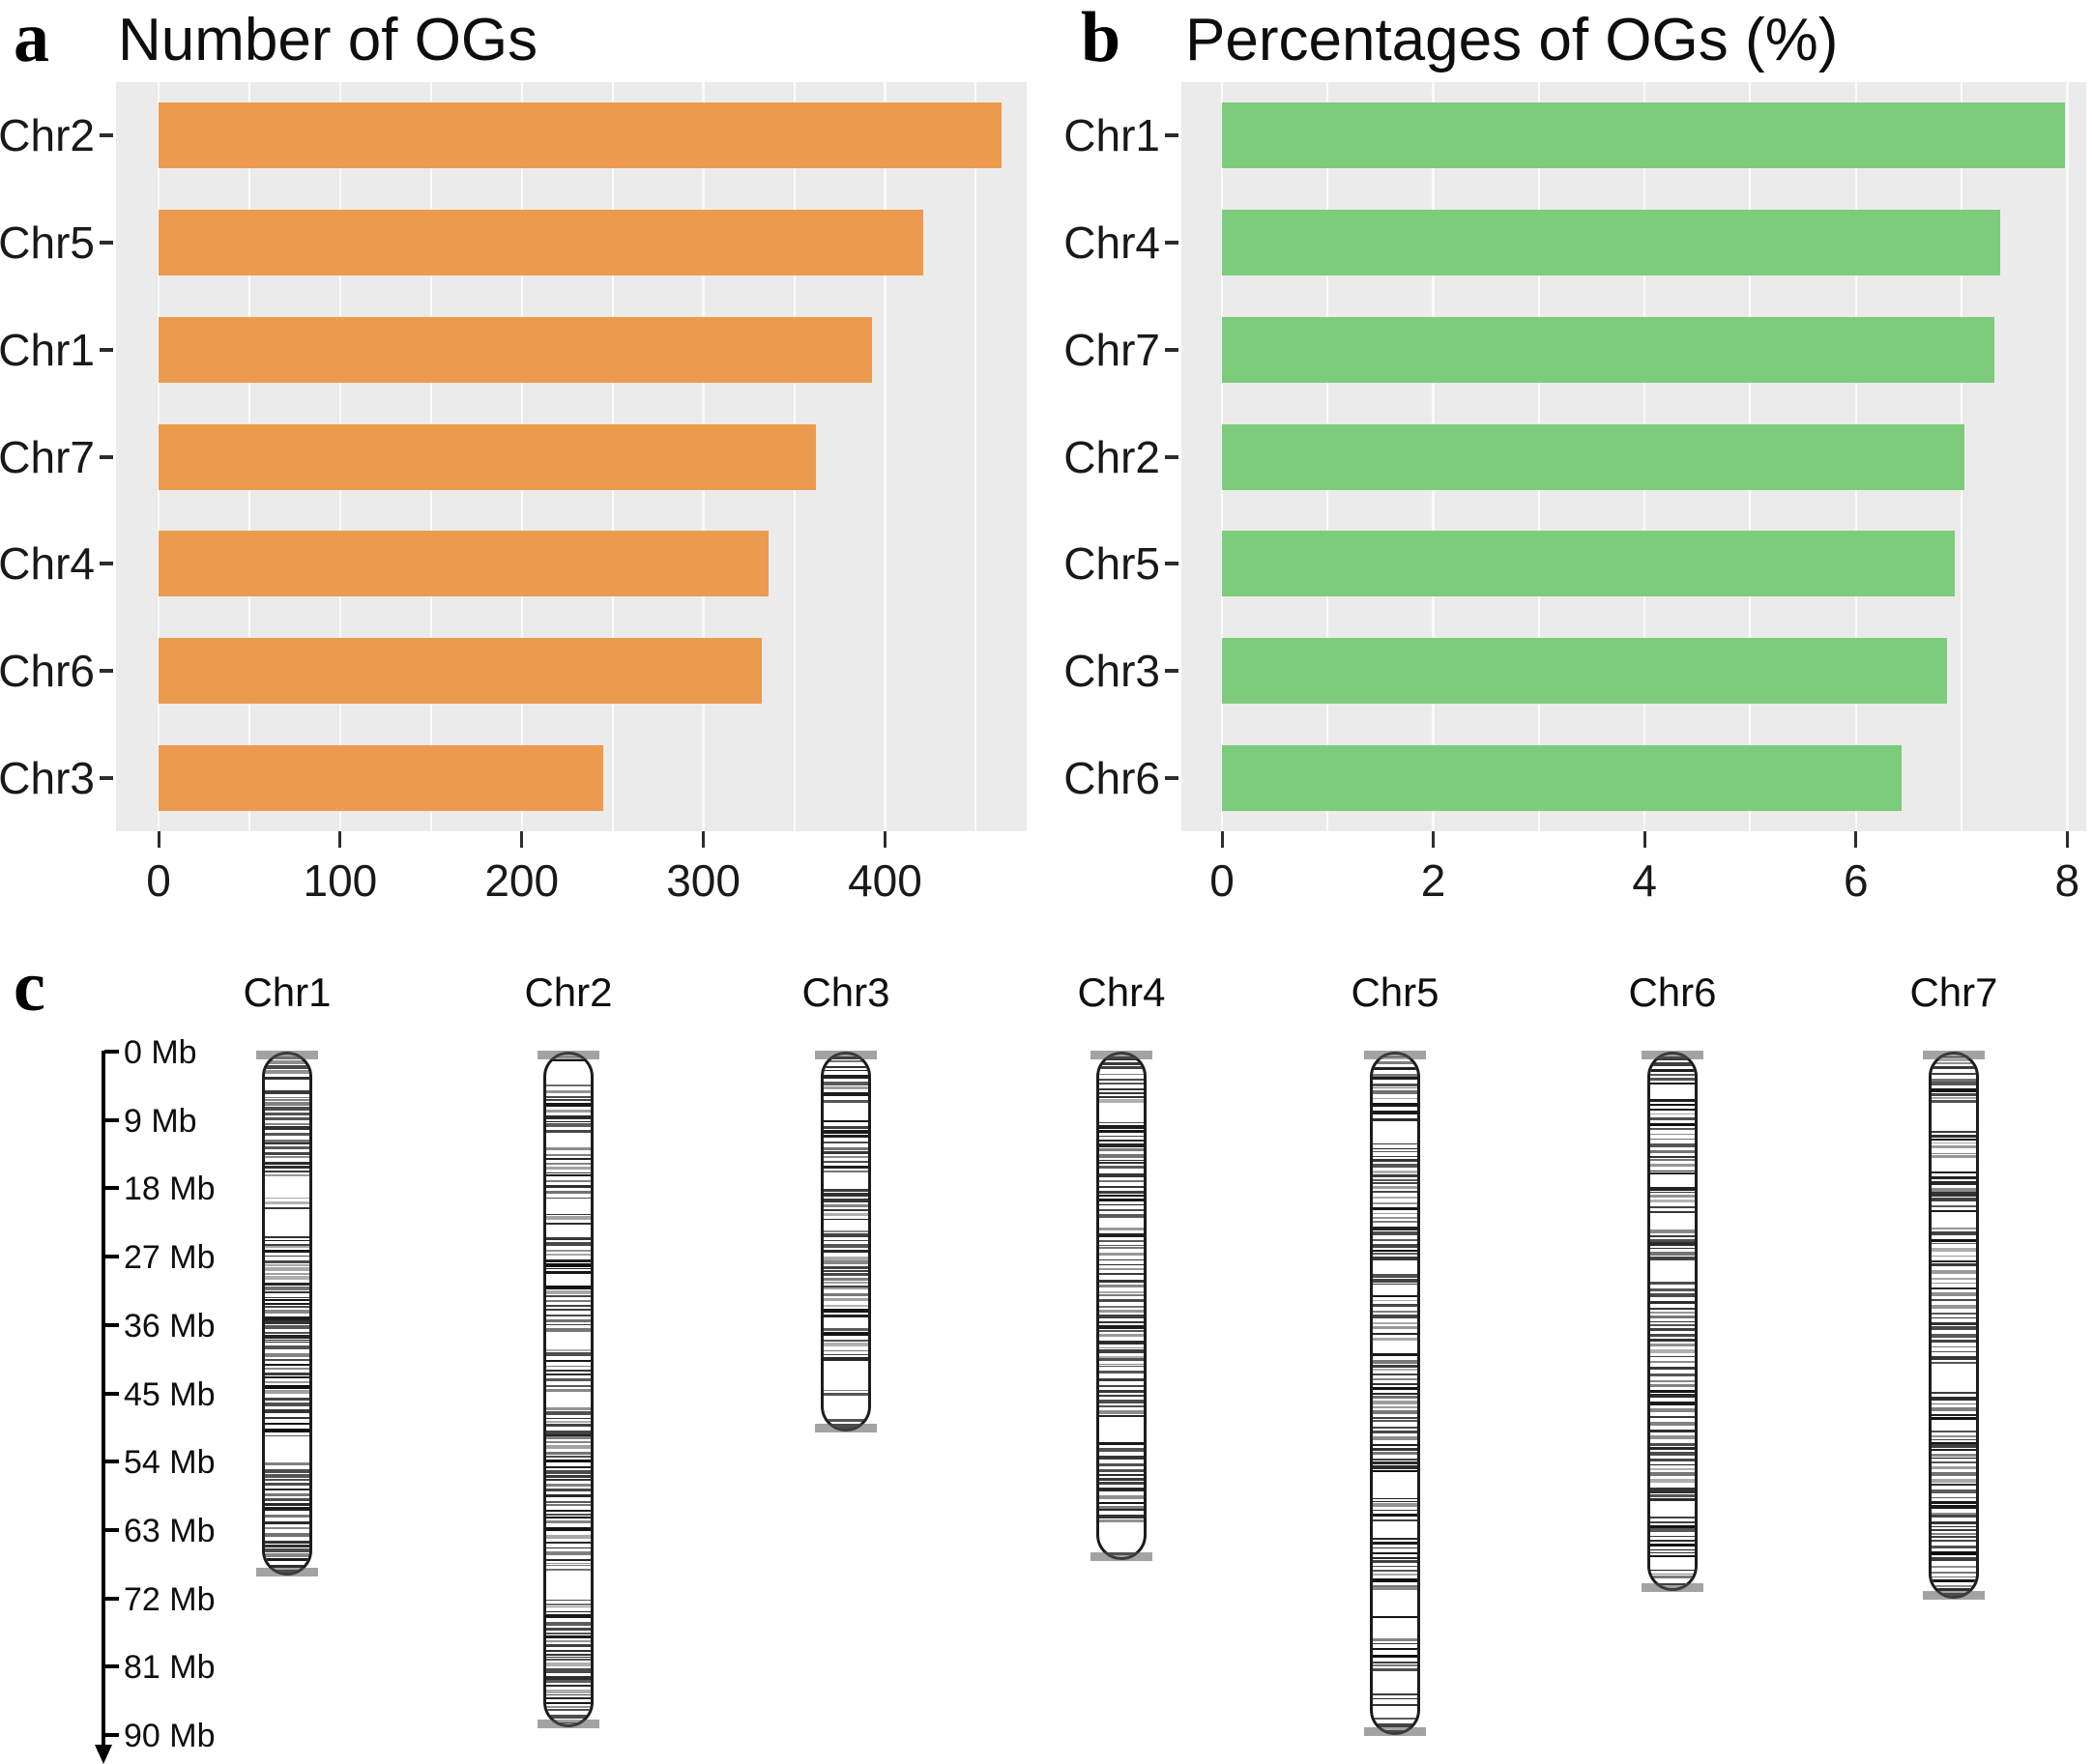  What do you see at coordinates (47, 243) in the screenshot?
I see `y-axis-label-chr5: Chr5` at bounding box center [47, 243].